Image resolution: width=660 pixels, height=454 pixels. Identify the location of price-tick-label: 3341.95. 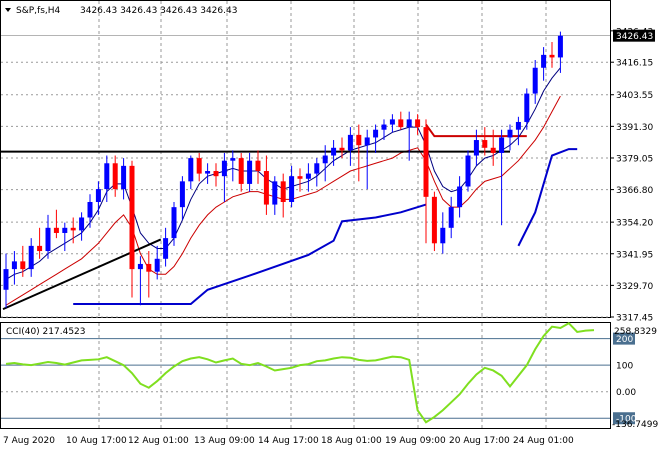
(634, 255).